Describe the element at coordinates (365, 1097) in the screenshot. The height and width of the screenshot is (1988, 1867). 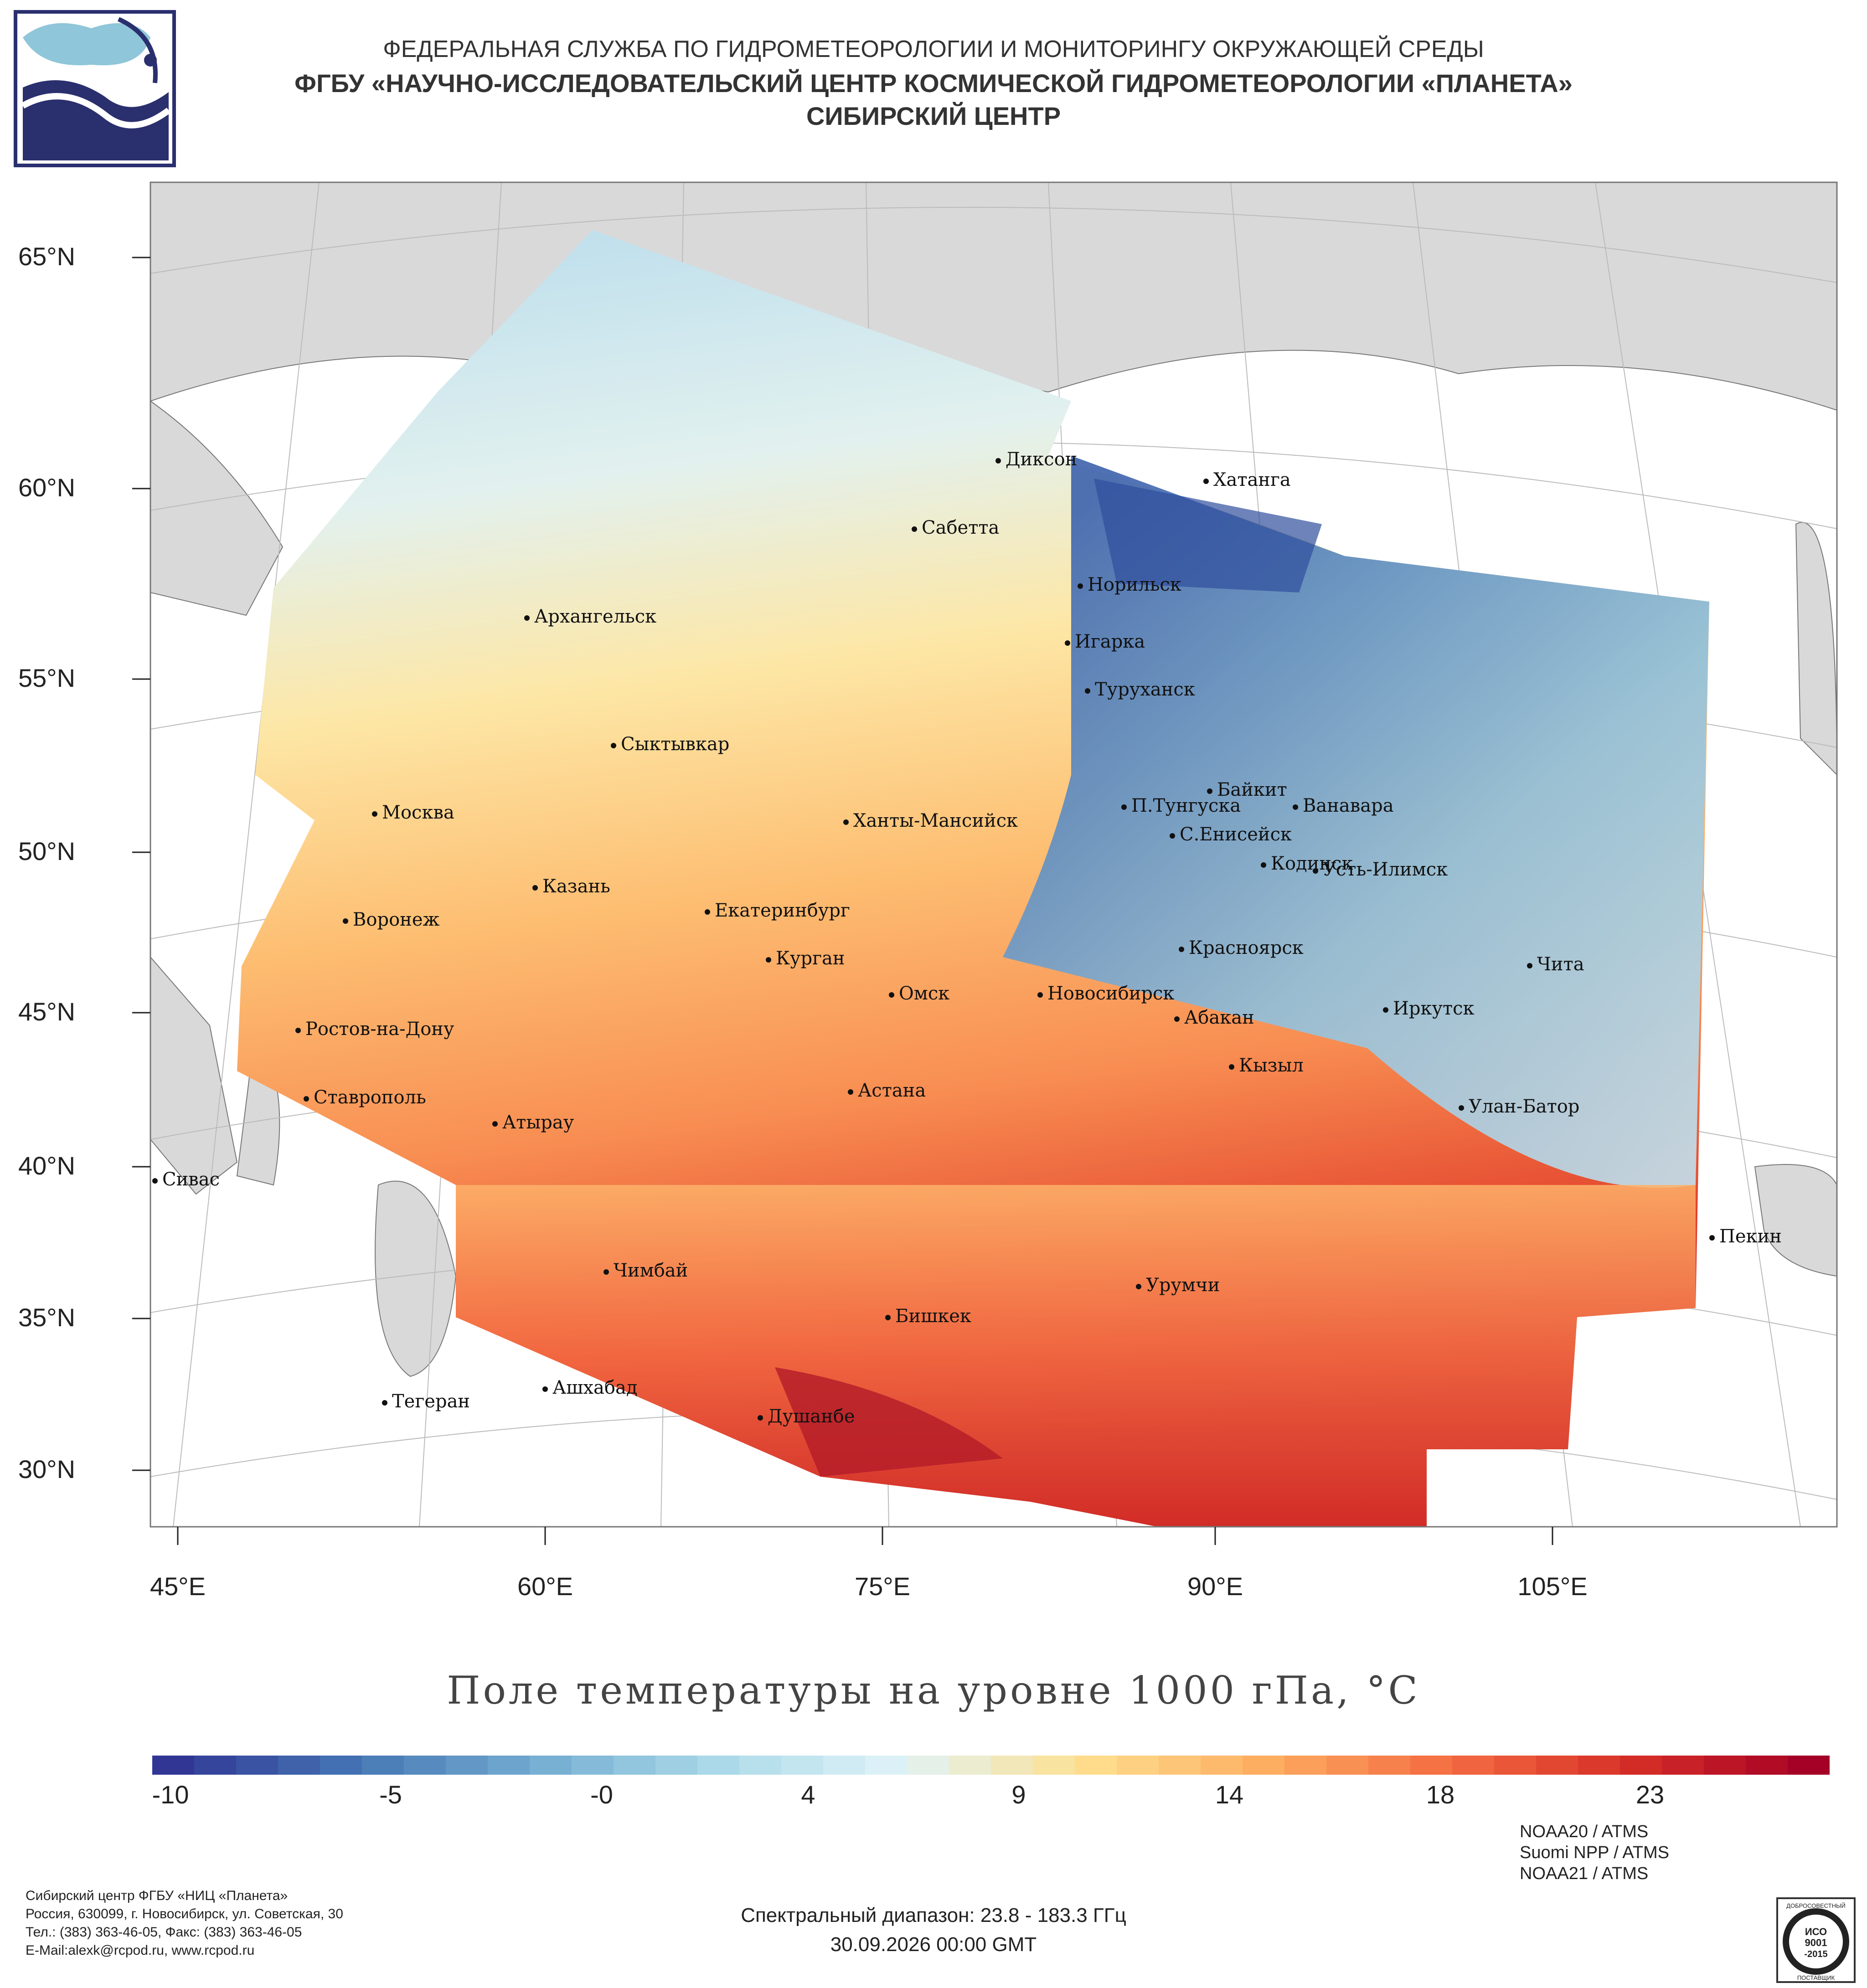
I see `city-label: Ставрополь` at that location.